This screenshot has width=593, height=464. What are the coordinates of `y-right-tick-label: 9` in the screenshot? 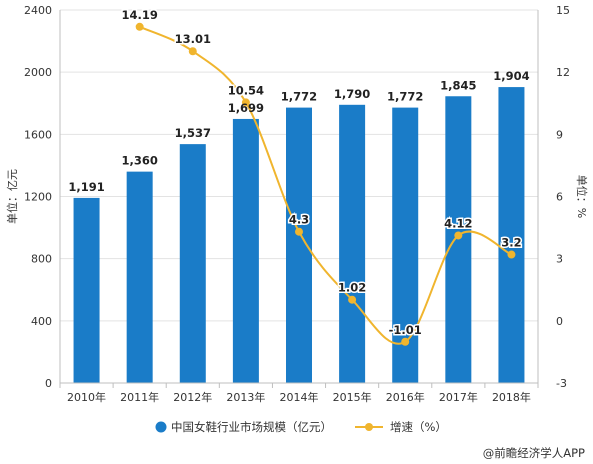 It's located at (559, 134).